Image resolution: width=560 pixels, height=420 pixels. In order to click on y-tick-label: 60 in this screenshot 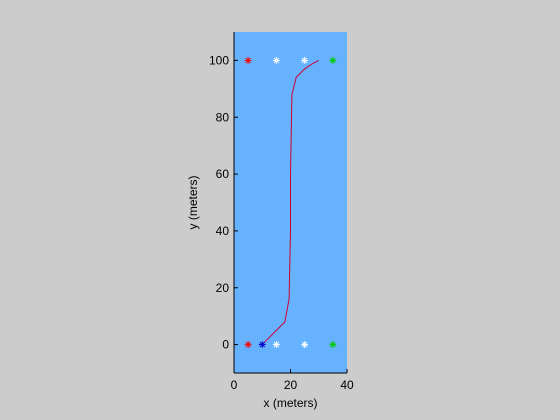, I will do `click(223, 174)`.